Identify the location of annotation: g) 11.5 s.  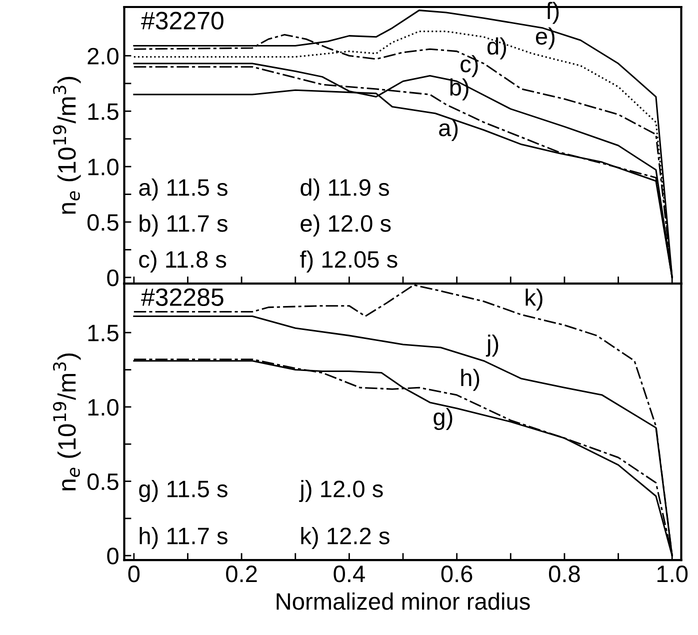
(183, 491).